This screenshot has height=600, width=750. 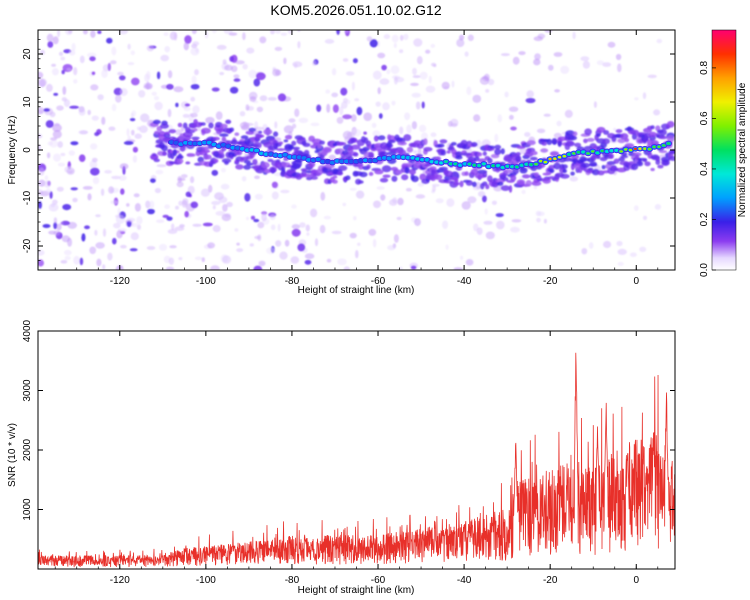 I want to click on x-tick-label: -80, so click(x=292, y=281).